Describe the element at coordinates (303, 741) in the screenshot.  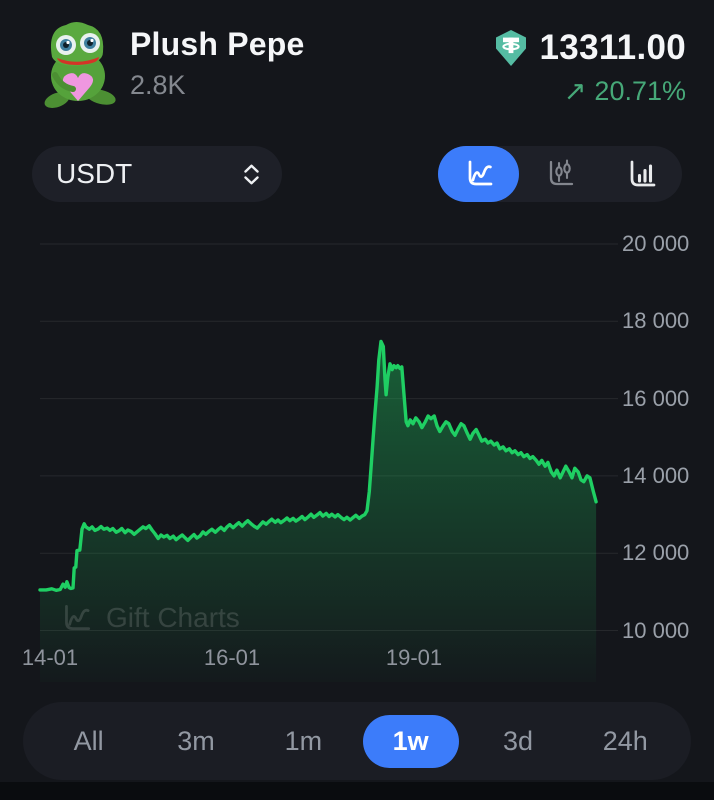
I see `range-1m-button: 1m` at that location.